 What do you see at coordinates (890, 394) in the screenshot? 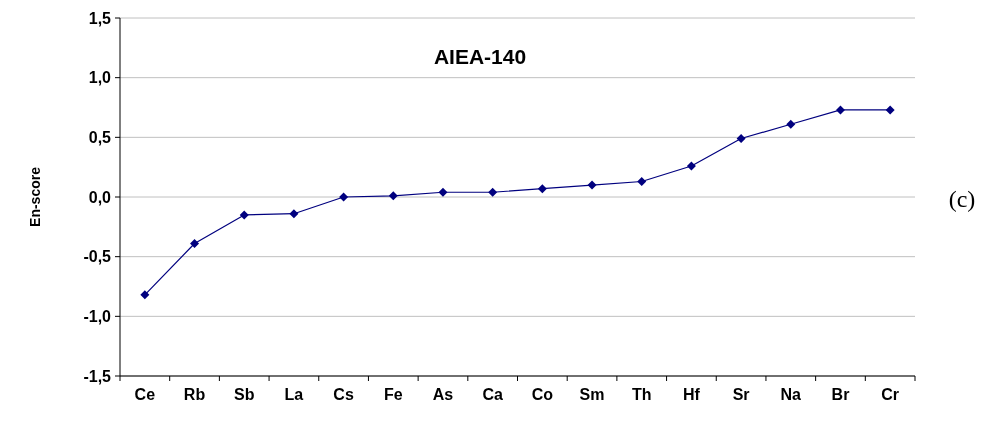
I see `x-tick-label: Cr` at bounding box center [890, 394].